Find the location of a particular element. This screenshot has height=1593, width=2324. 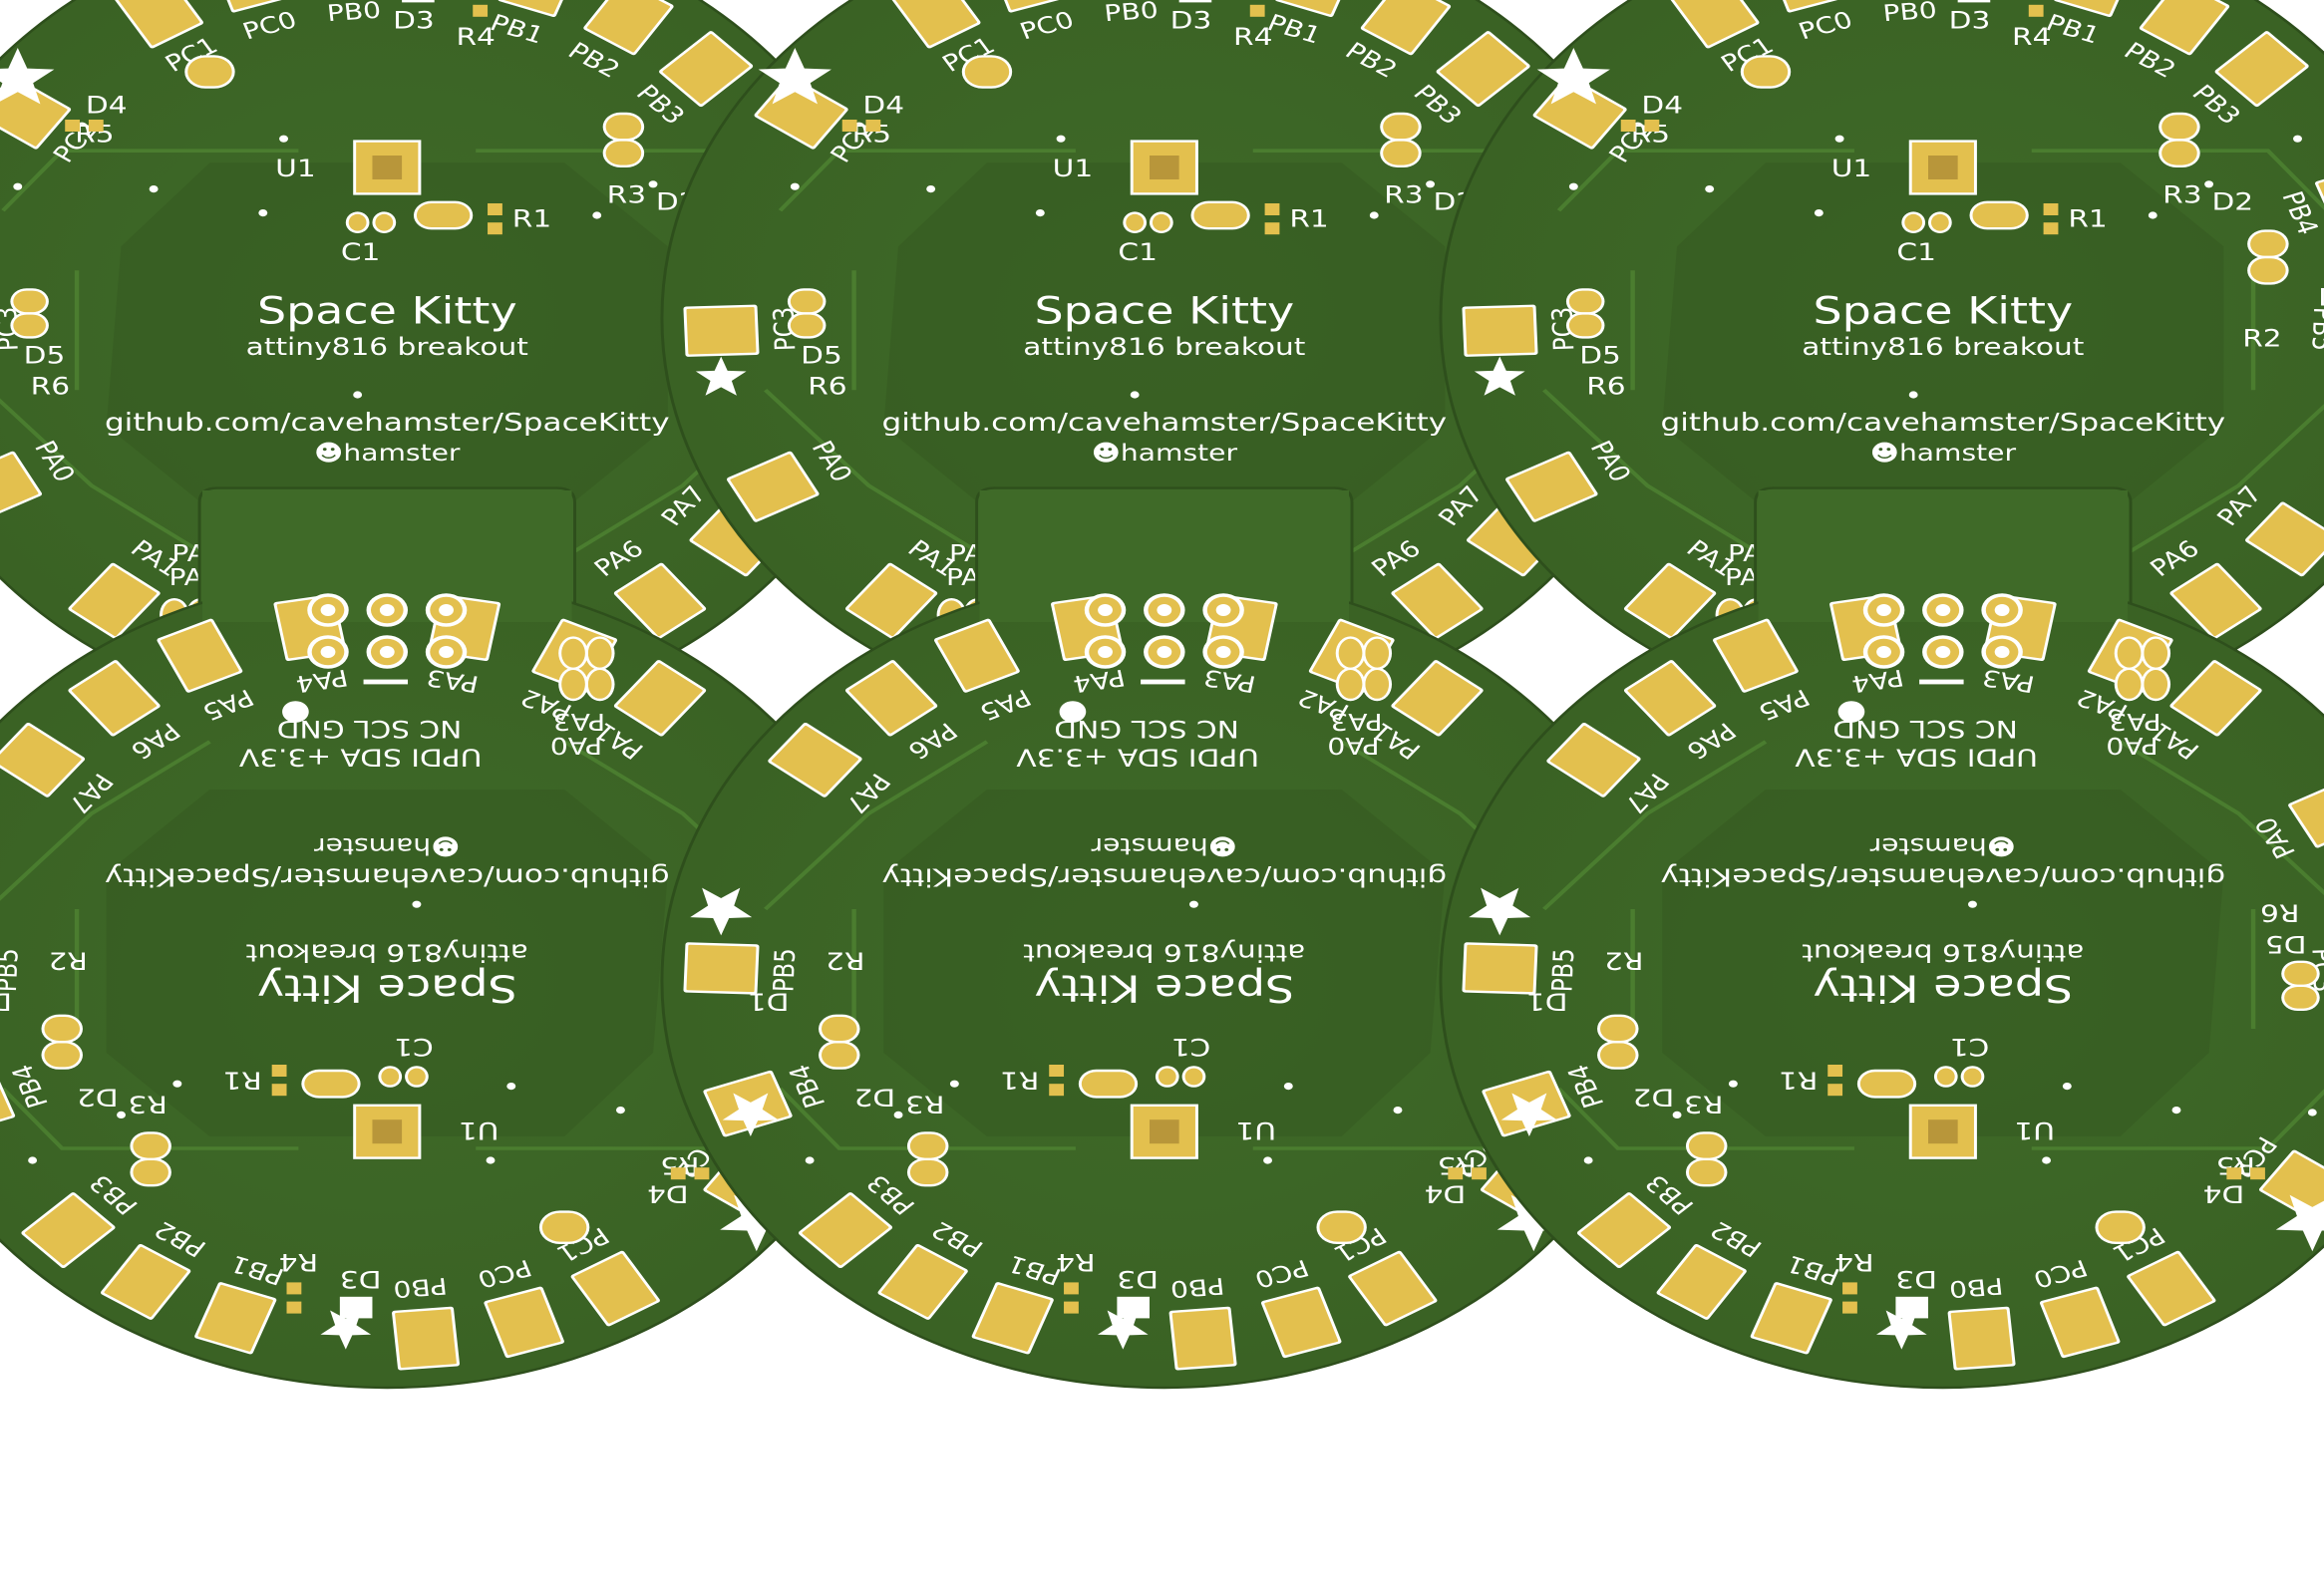

pad-label: PB5 is located at coordinates (1563, 970).